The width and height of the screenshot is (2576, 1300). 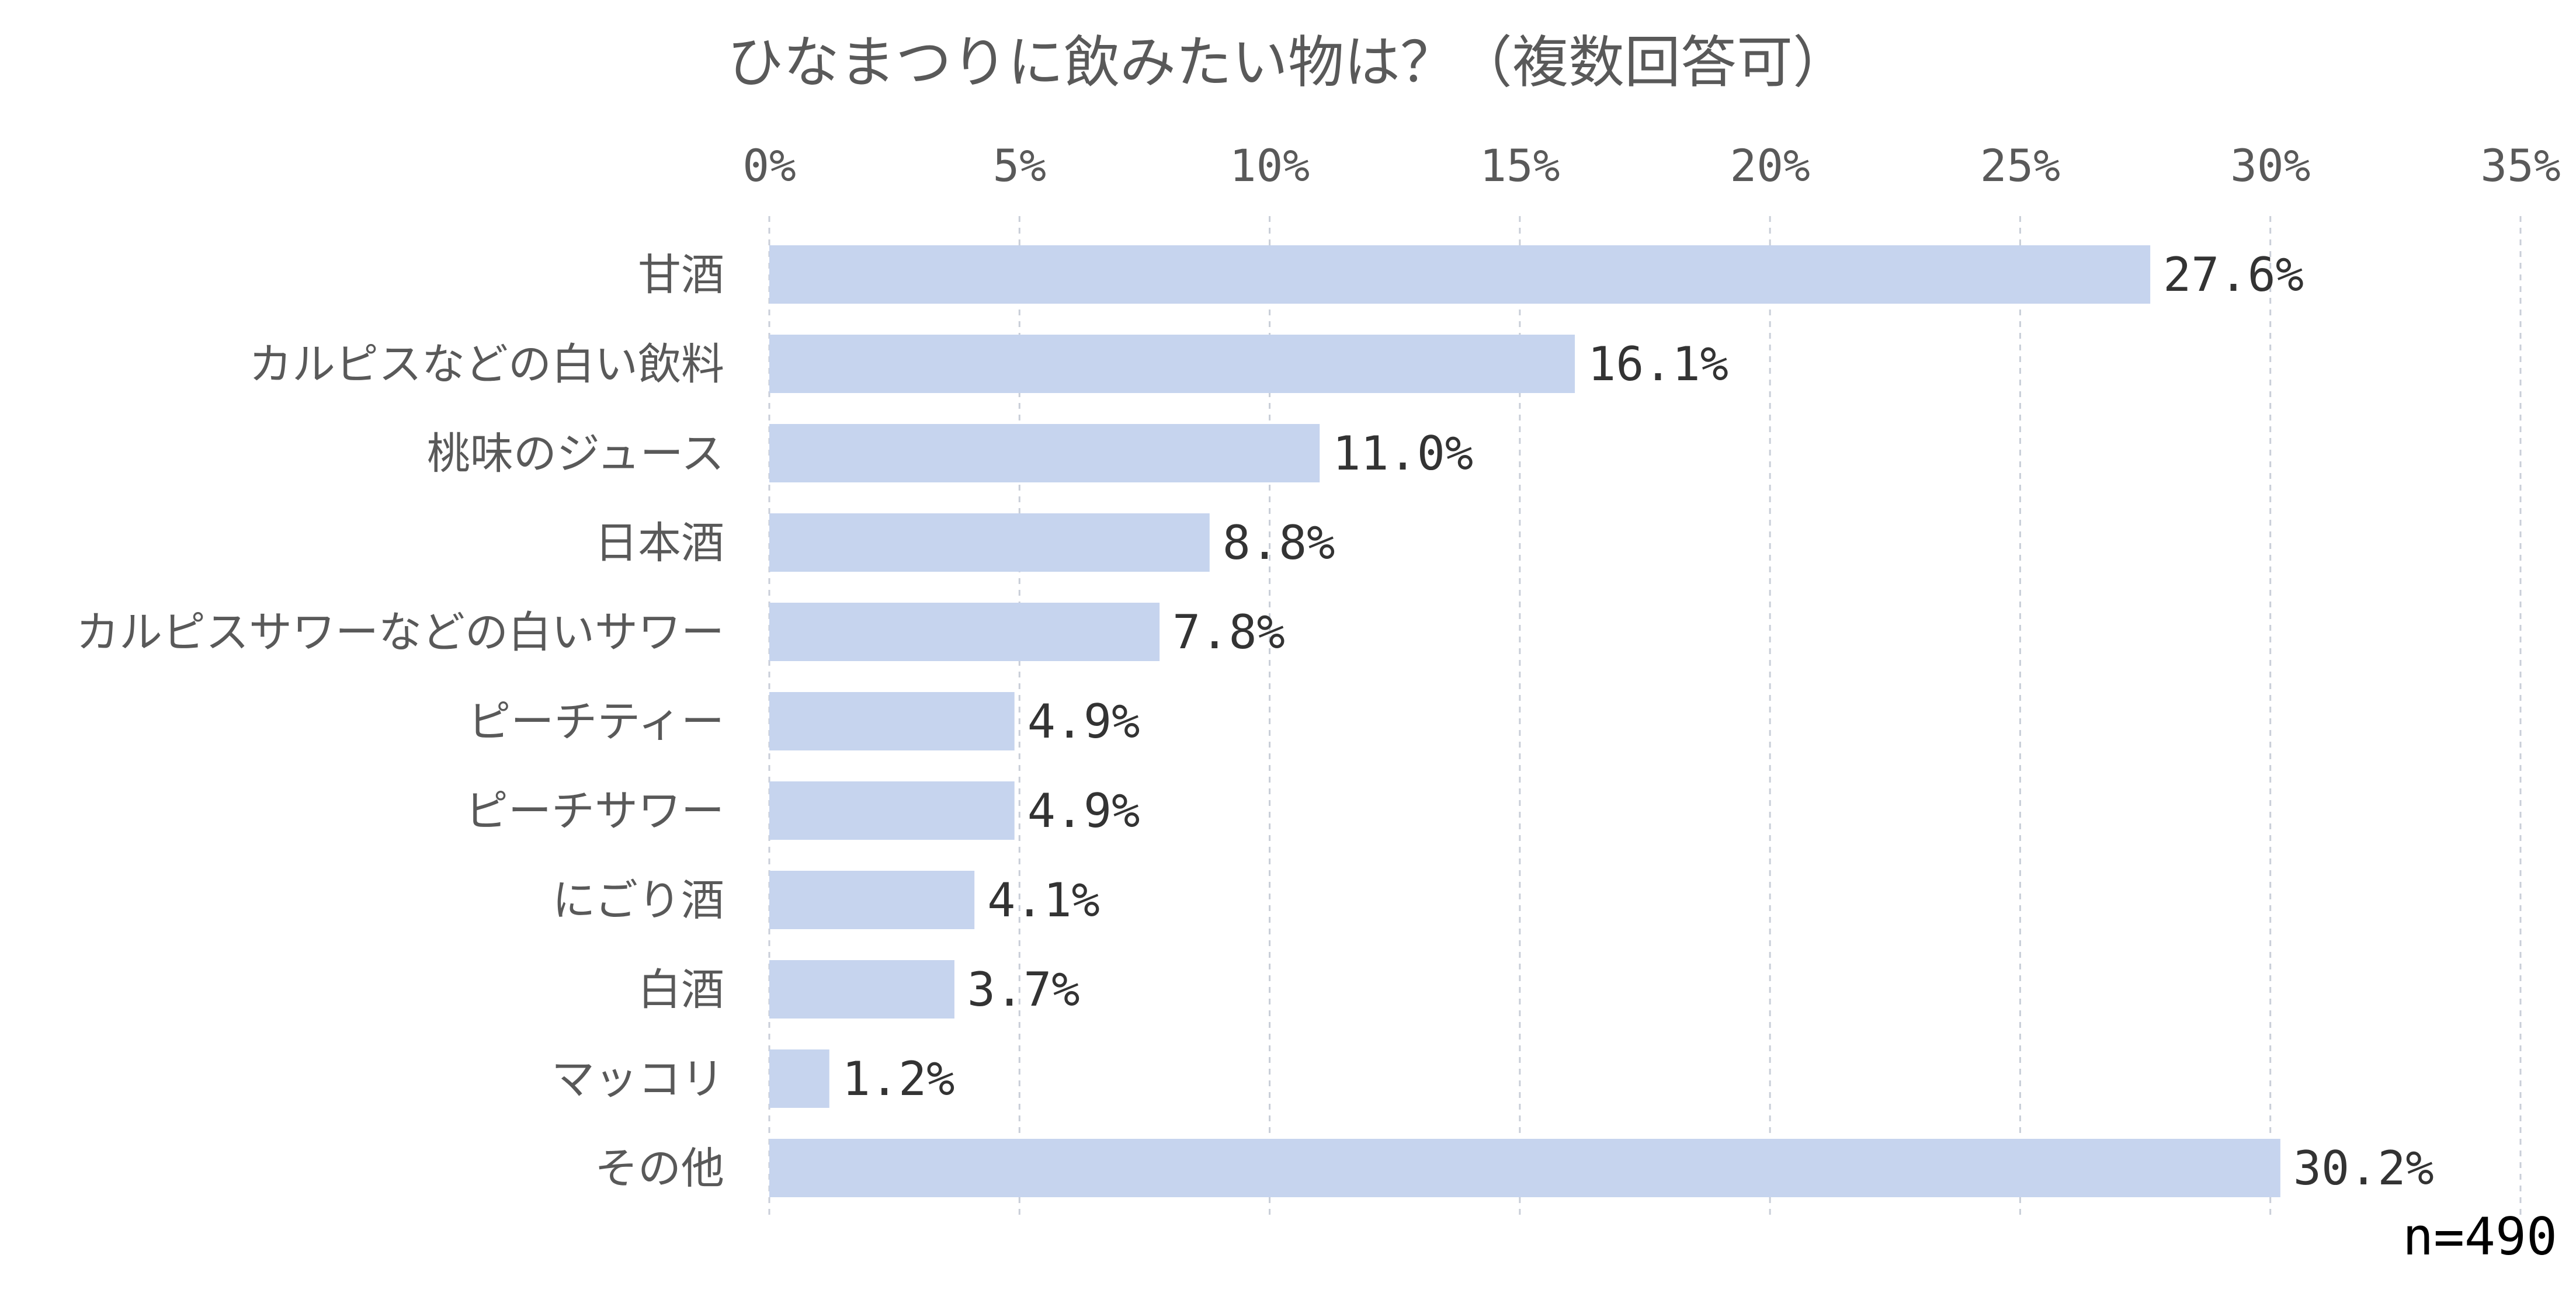 I want to click on value-label: 16.1%, so click(x=1658, y=364).